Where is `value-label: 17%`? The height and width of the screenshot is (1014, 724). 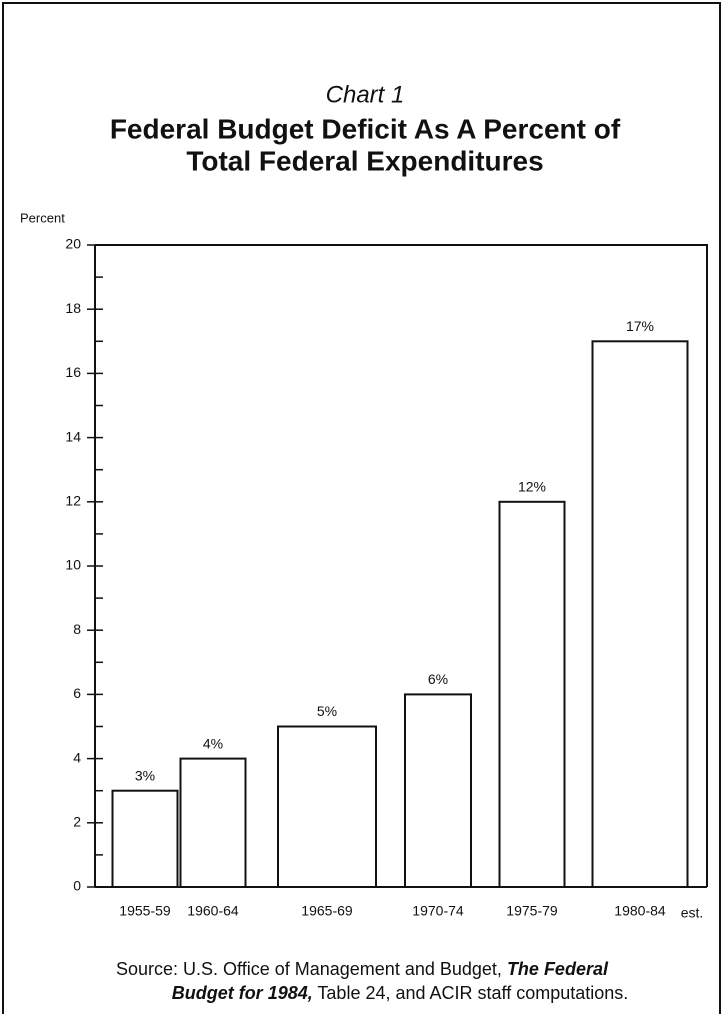 value-label: 17% is located at coordinates (640, 326).